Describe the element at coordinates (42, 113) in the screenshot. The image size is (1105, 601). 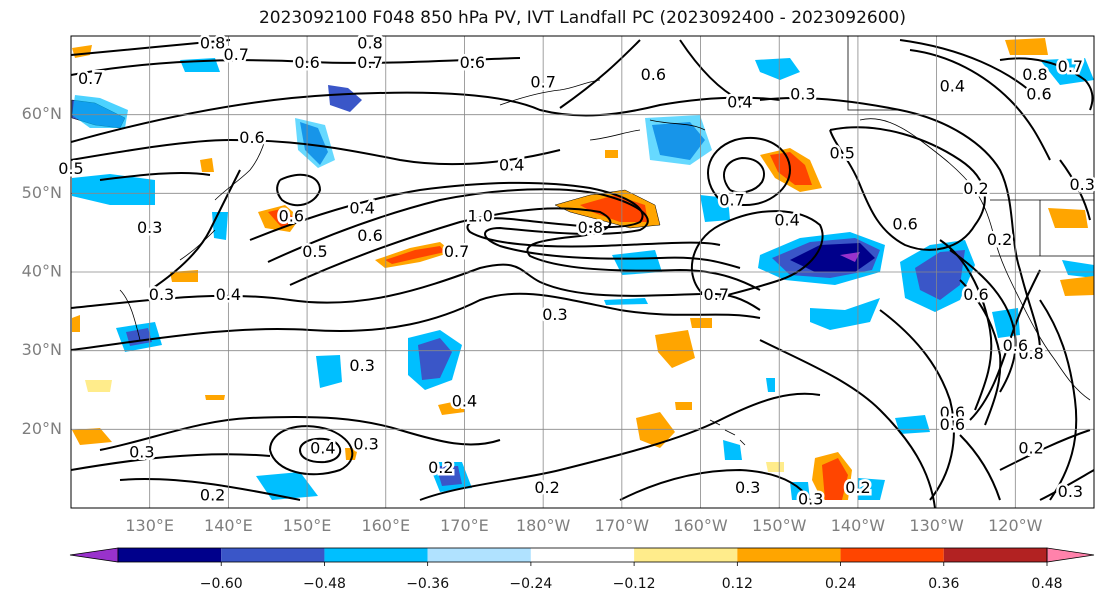
I see `latitude-tick-label: 60°N` at that location.